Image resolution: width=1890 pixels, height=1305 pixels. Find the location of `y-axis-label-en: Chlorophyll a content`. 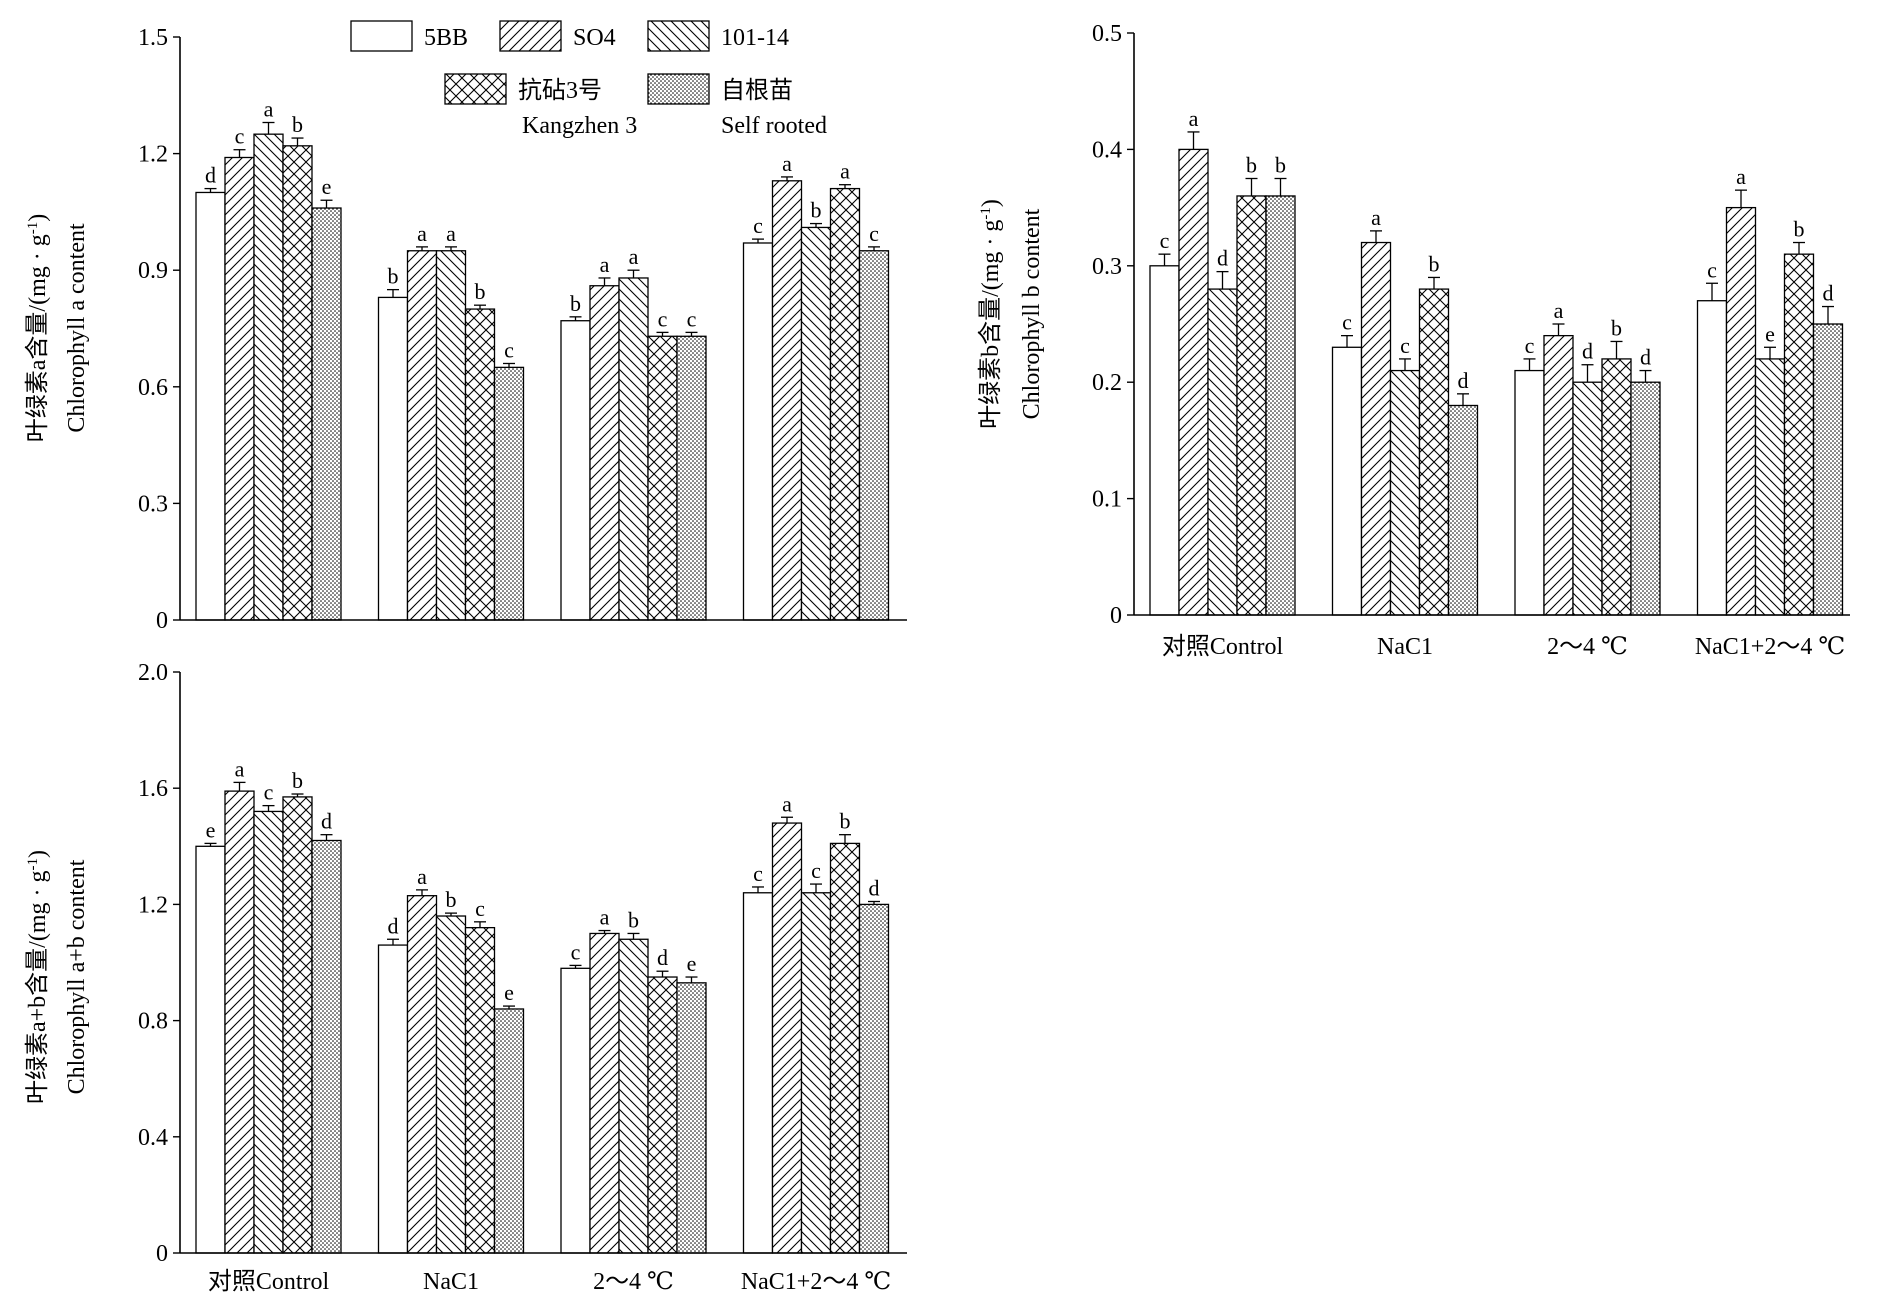

y-axis-label-en: Chlorophyll a content is located at coordinates (77, 328).